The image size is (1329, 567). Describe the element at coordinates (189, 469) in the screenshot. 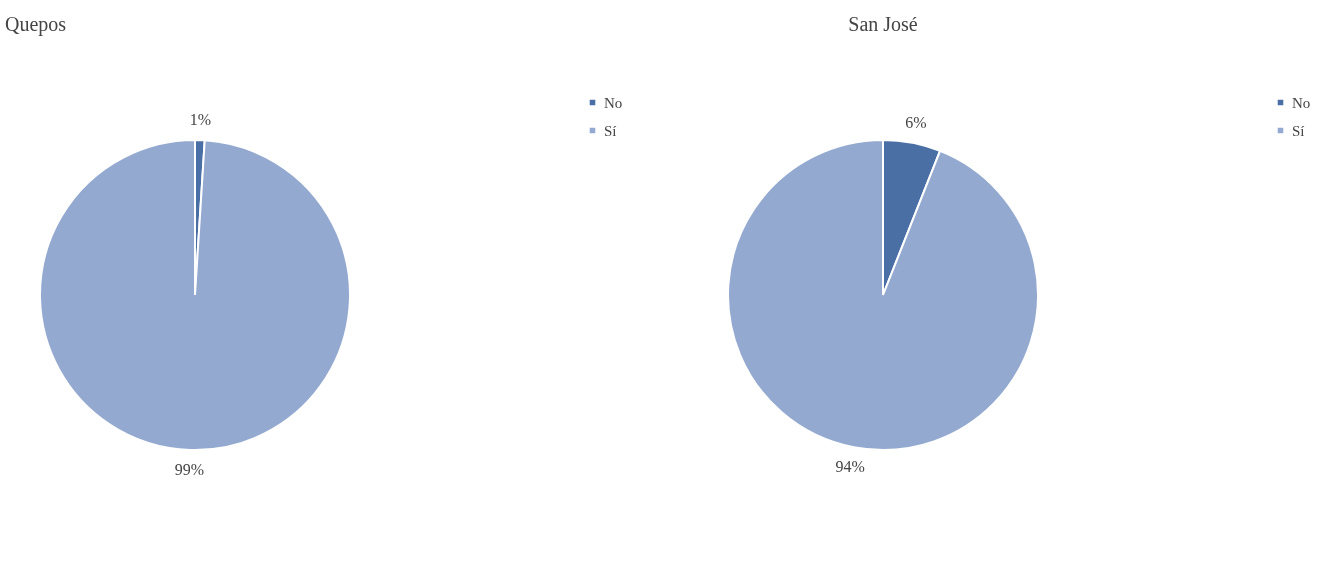

I see `data-label: 99%` at that location.